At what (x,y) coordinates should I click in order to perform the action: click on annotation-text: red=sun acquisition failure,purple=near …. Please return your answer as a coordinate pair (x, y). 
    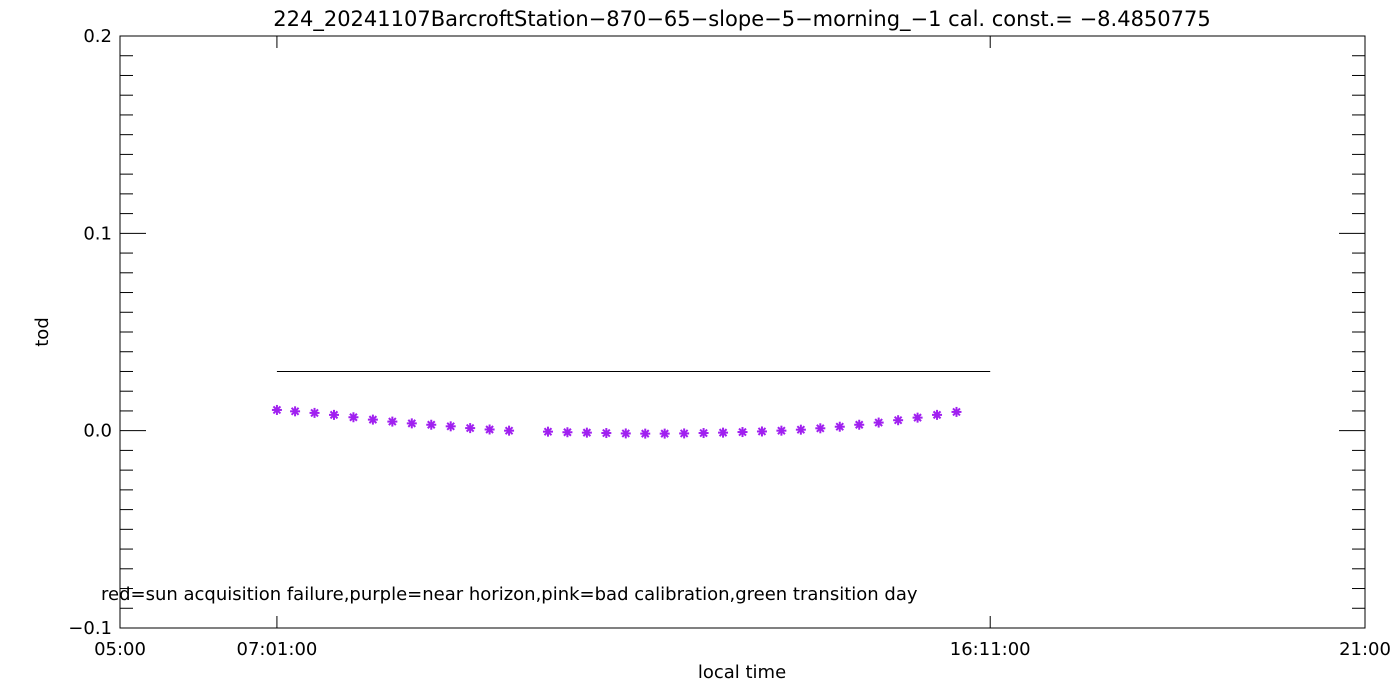
    Looking at the image, I should click on (509, 594).